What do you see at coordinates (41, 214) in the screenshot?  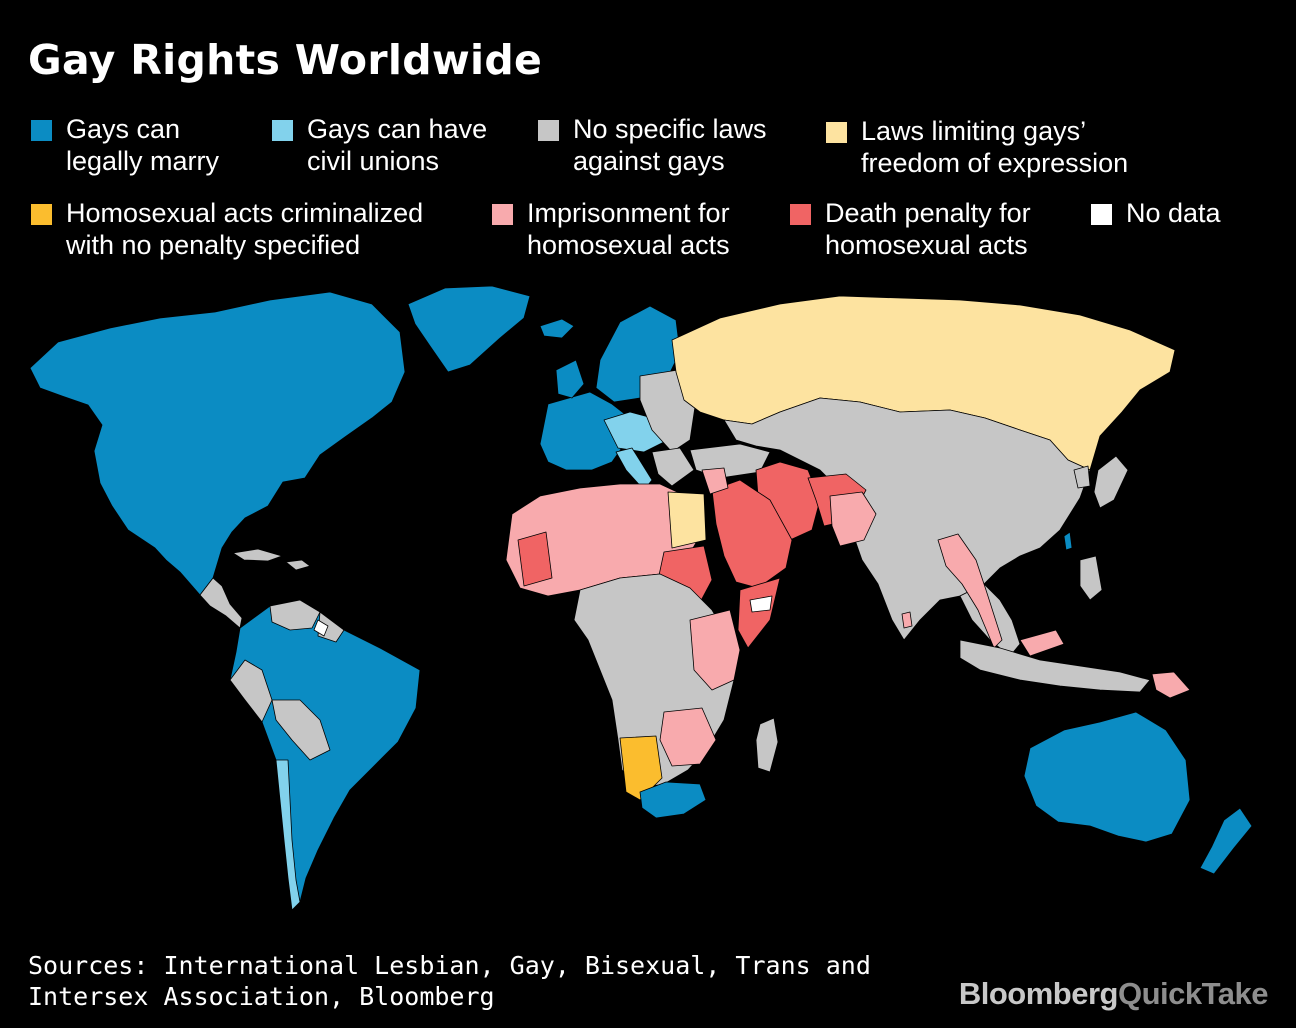 I see `legend-swatch-criminalized` at bounding box center [41, 214].